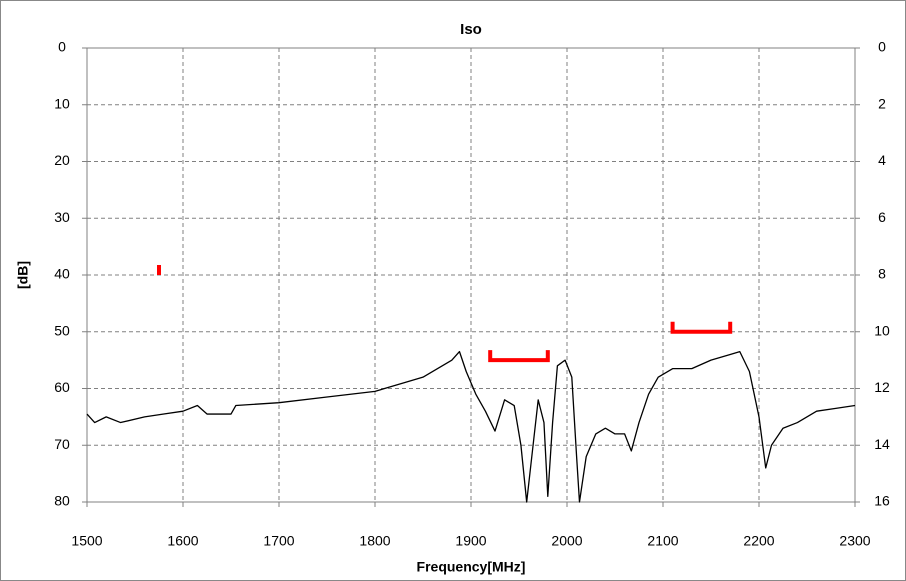 This screenshot has width=906, height=581. Describe the element at coordinates (882, 330) in the screenshot. I see `y2-tick-label: 10` at that location.